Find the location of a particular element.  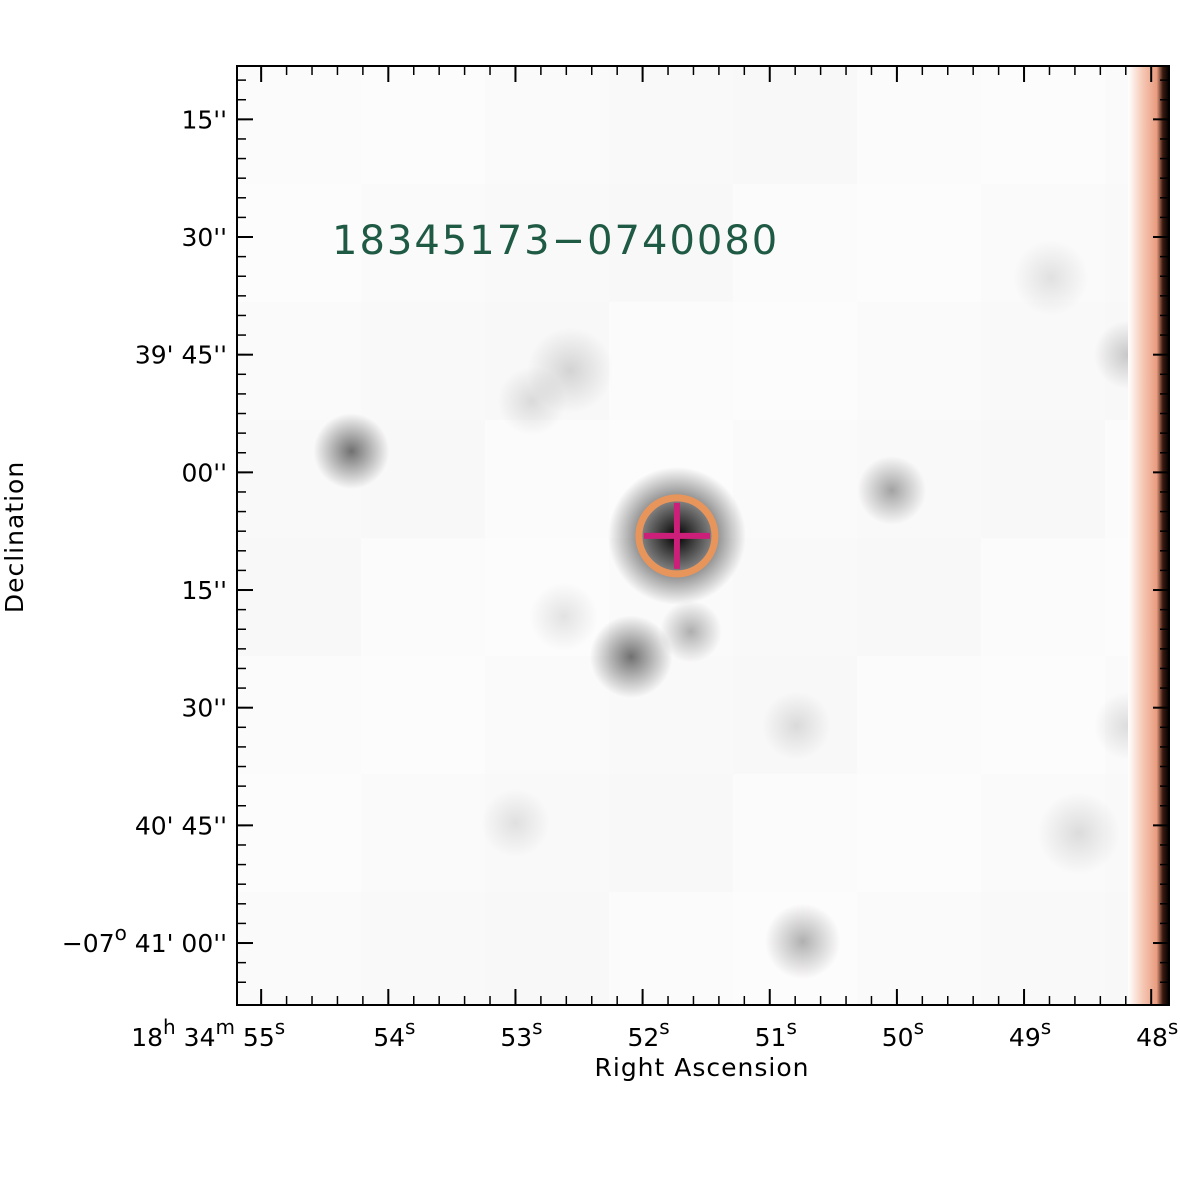

image-edge-strip is located at coordinates (1148, 535).